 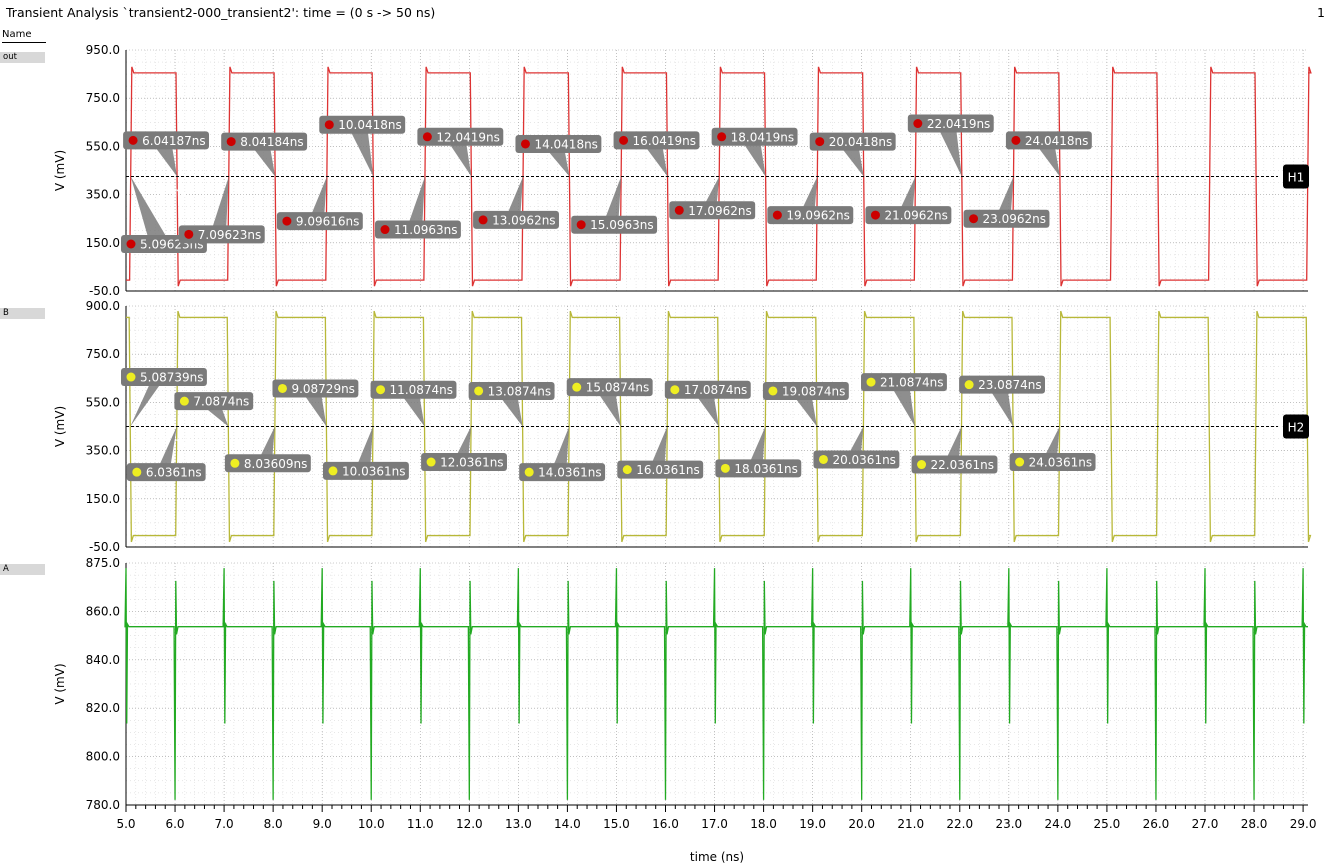 What do you see at coordinates (22, 57) in the screenshot?
I see `signal-tag-out: out` at bounding box center [22, 57].